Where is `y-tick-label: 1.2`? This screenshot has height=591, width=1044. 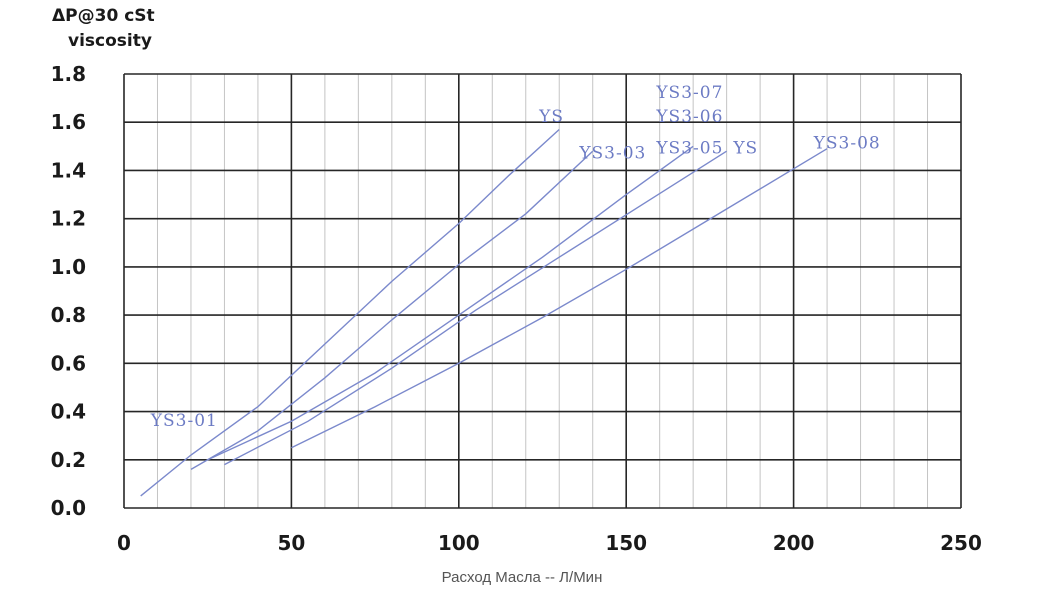 y-tick-label: 1.2 is located at coordinates (68, 219).